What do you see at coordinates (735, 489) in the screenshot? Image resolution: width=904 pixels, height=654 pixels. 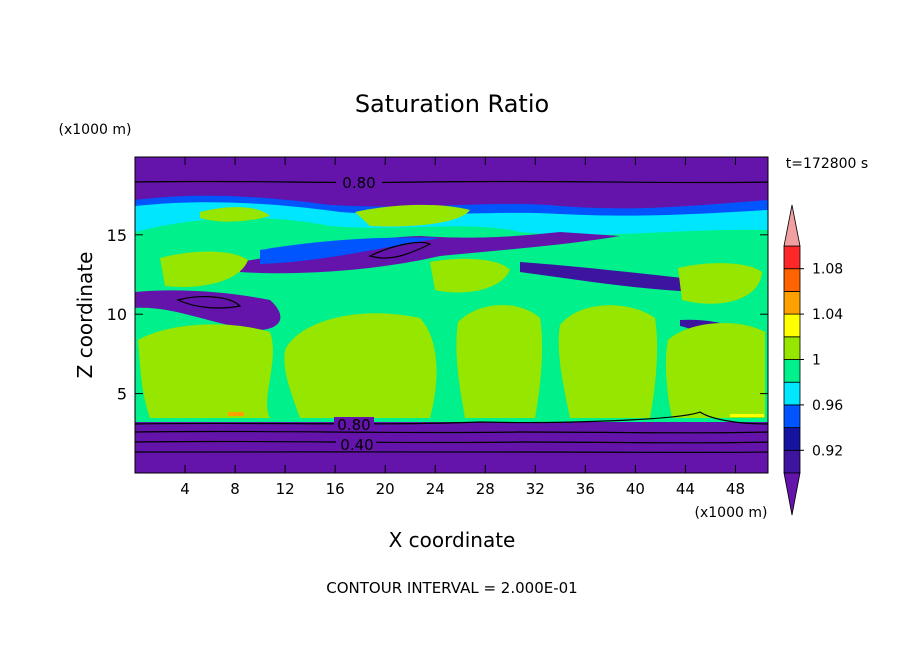 I see `x-tick-label: 48` at bounding box center [735, 489].